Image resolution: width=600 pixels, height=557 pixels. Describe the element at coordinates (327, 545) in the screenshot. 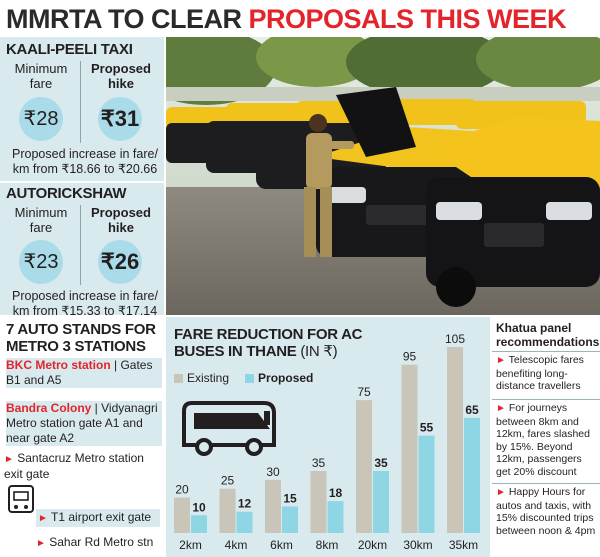

I see `x-tick-label-8km: 8km` at that location.